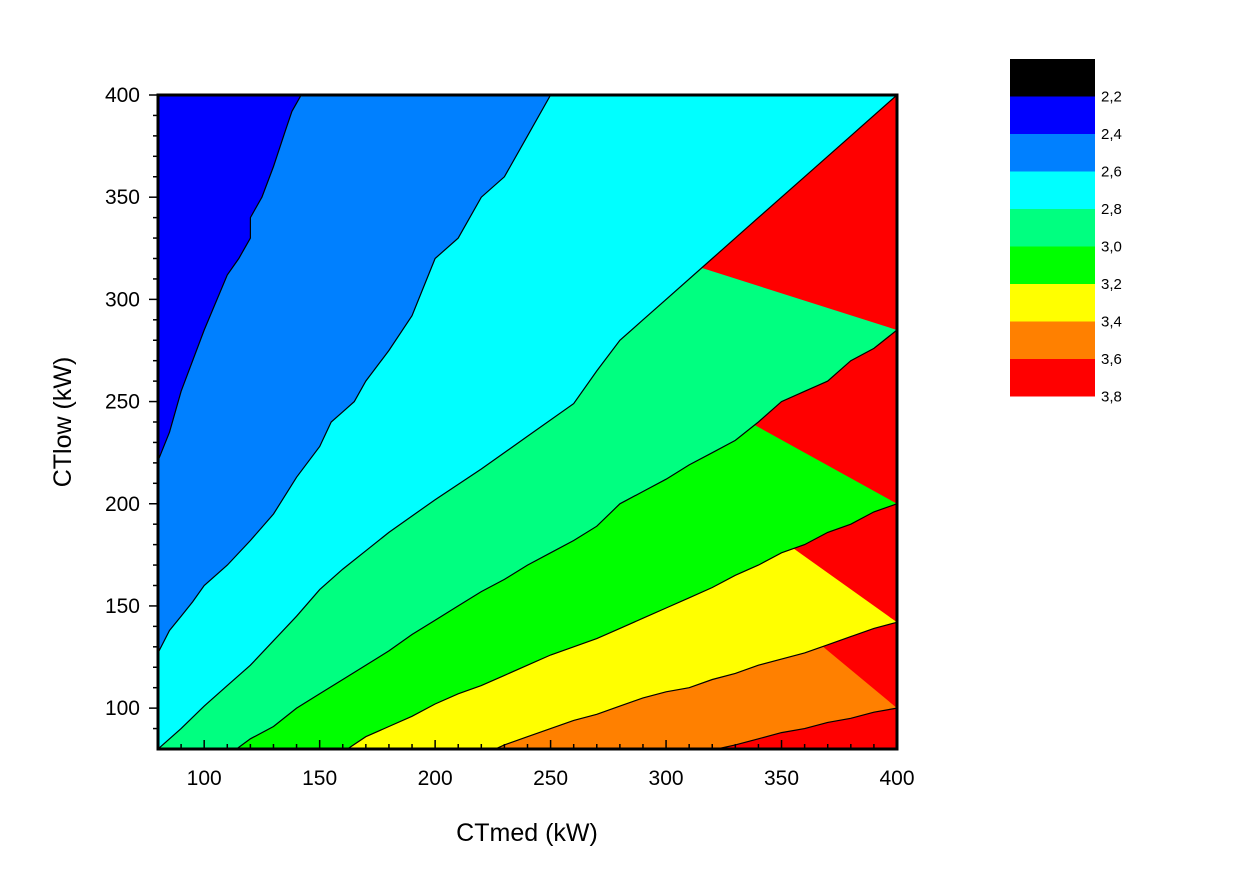 This screenshot has height=895, width=1249. What do you see at coordinates (435, 778) in the screenshot?
I see `x-tick-label: 200` at bounding box center [435, 778].